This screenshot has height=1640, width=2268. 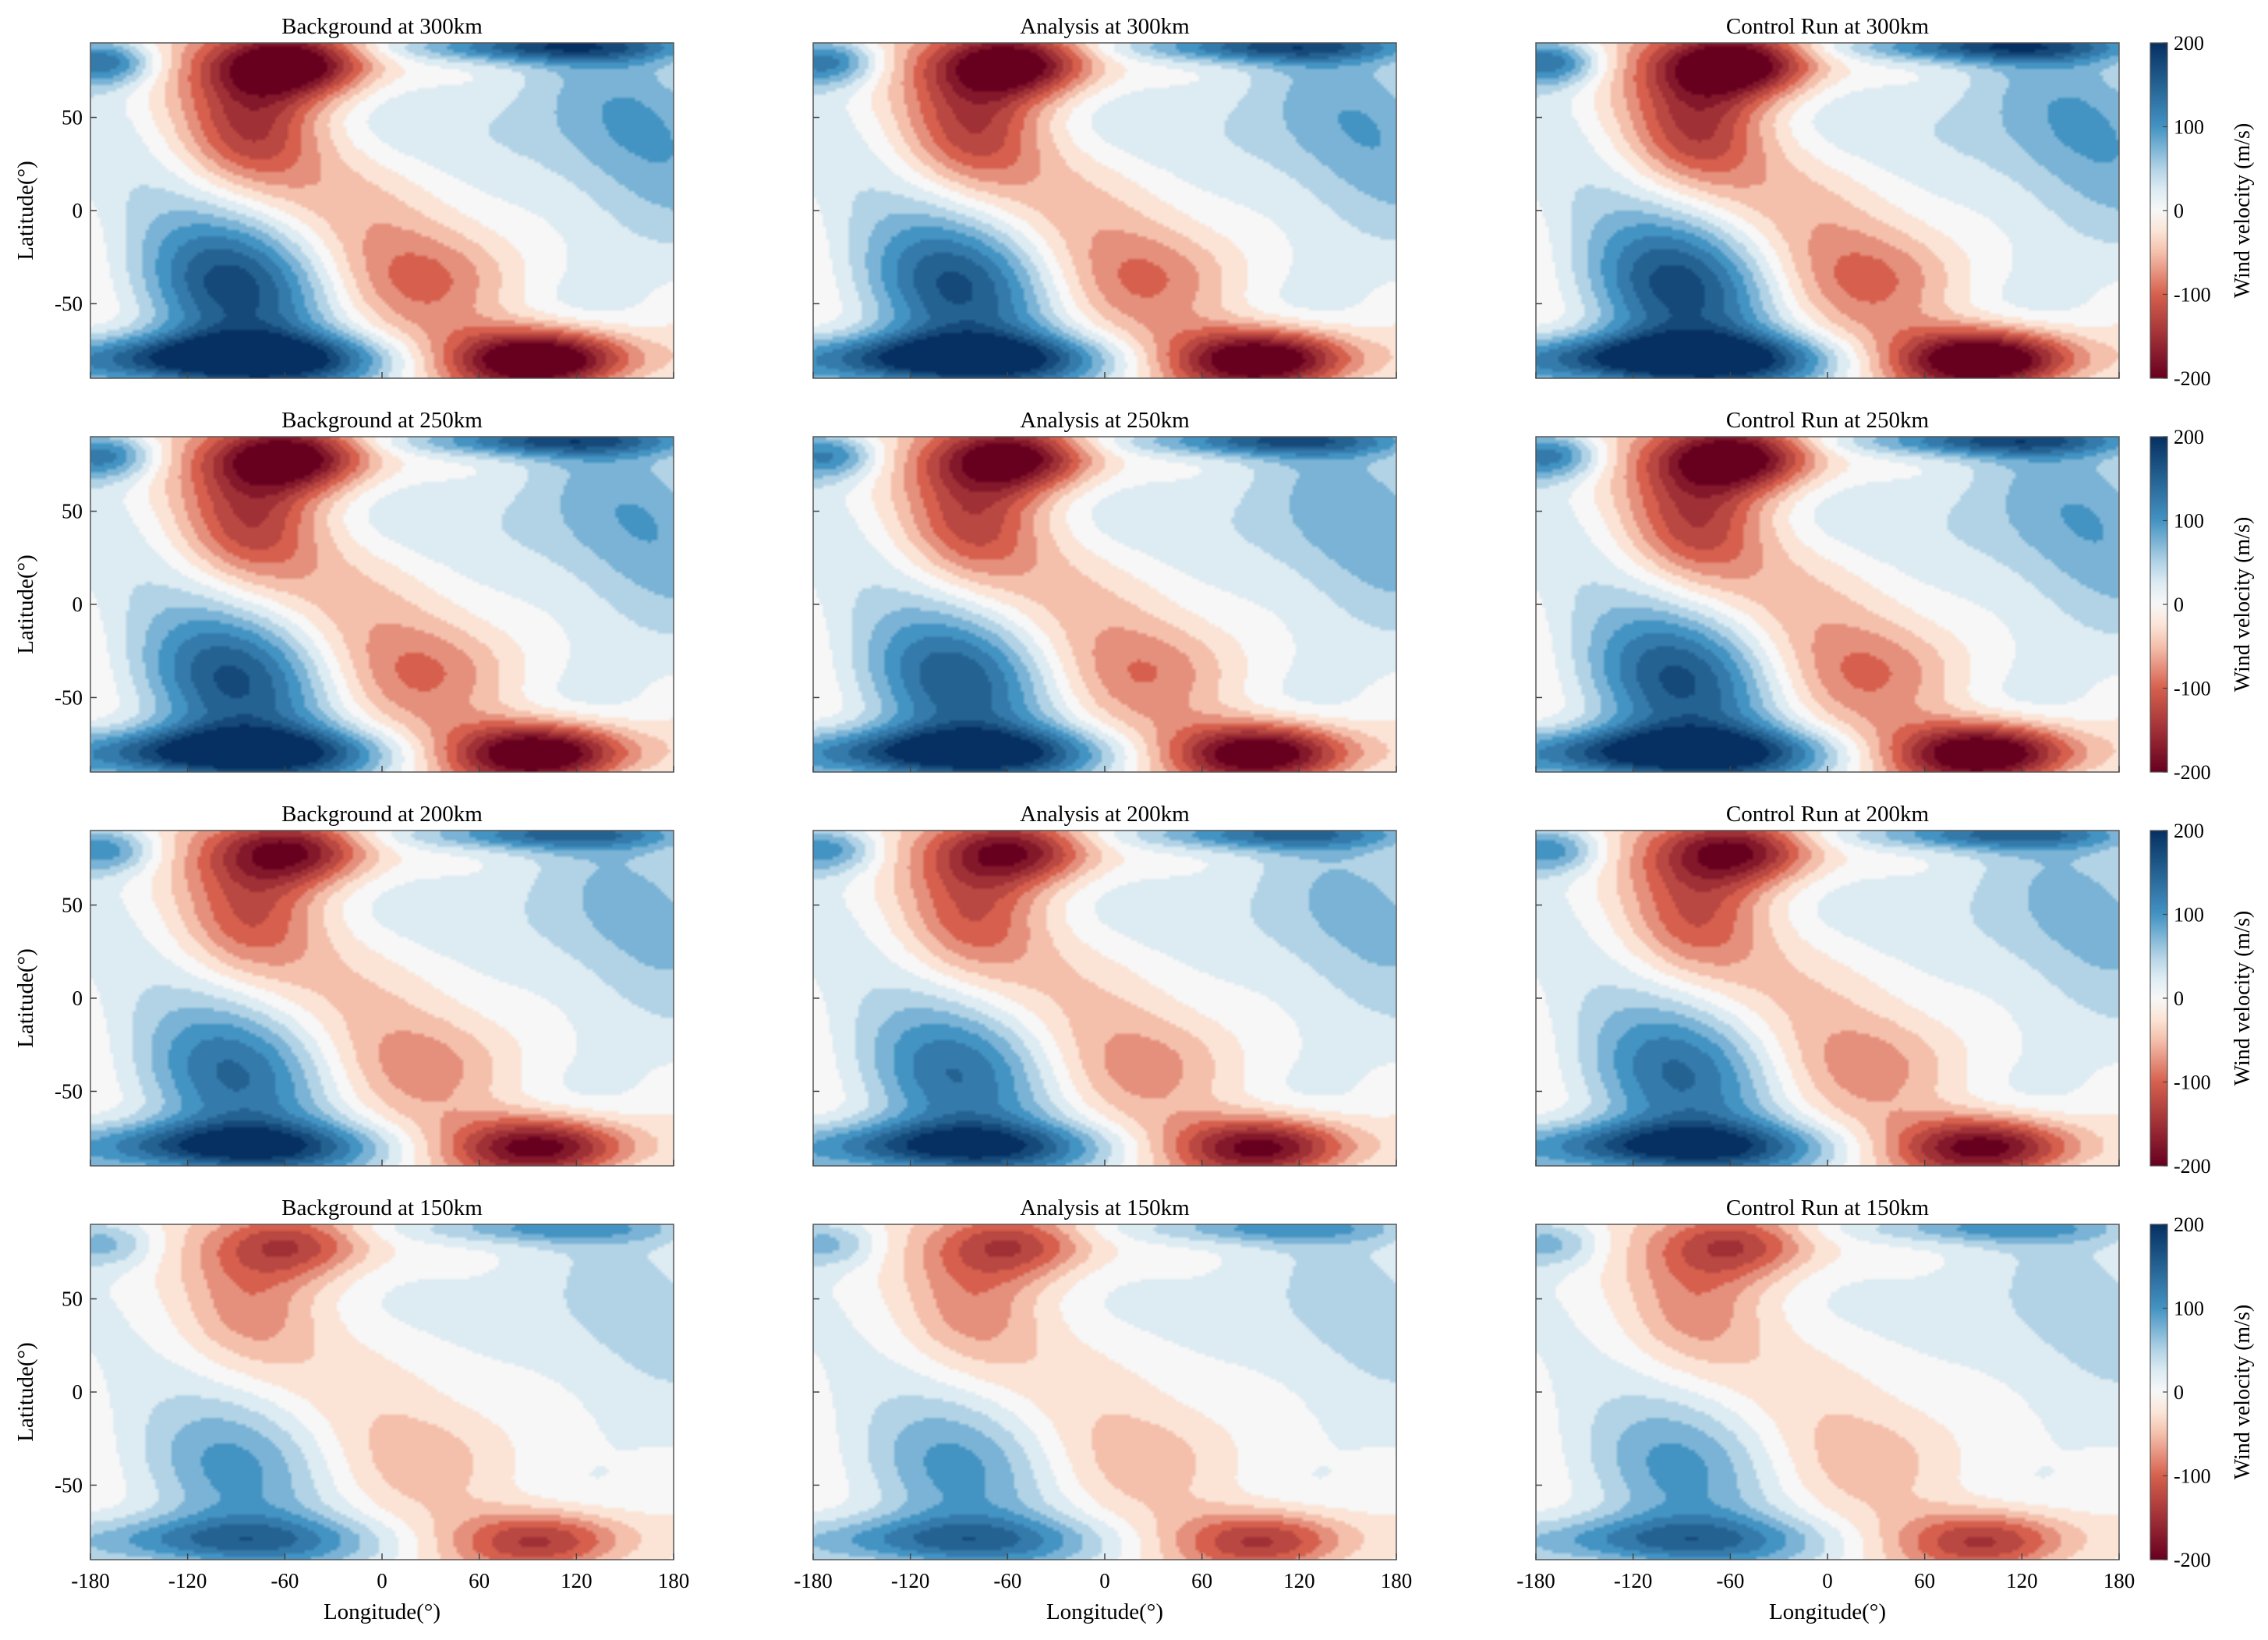 What do you see at coordinates (1105, 420) in the screenshot?
I see `panel-title: Analysis at 250km` at bounding box center [1105, 420].